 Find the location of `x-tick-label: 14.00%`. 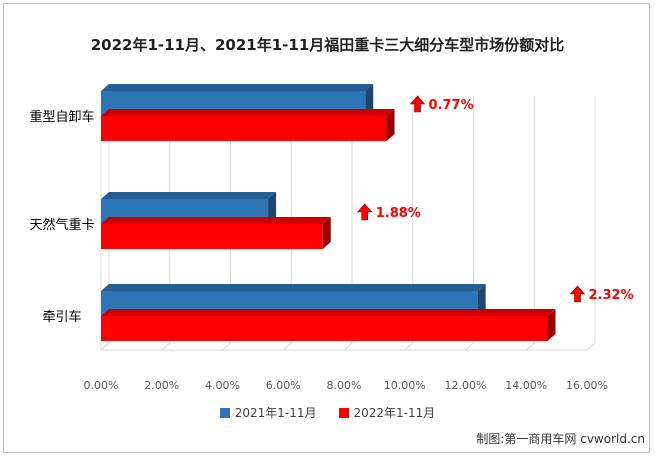

x-tick-label: 14.00% is located at coordinates (526, 385).